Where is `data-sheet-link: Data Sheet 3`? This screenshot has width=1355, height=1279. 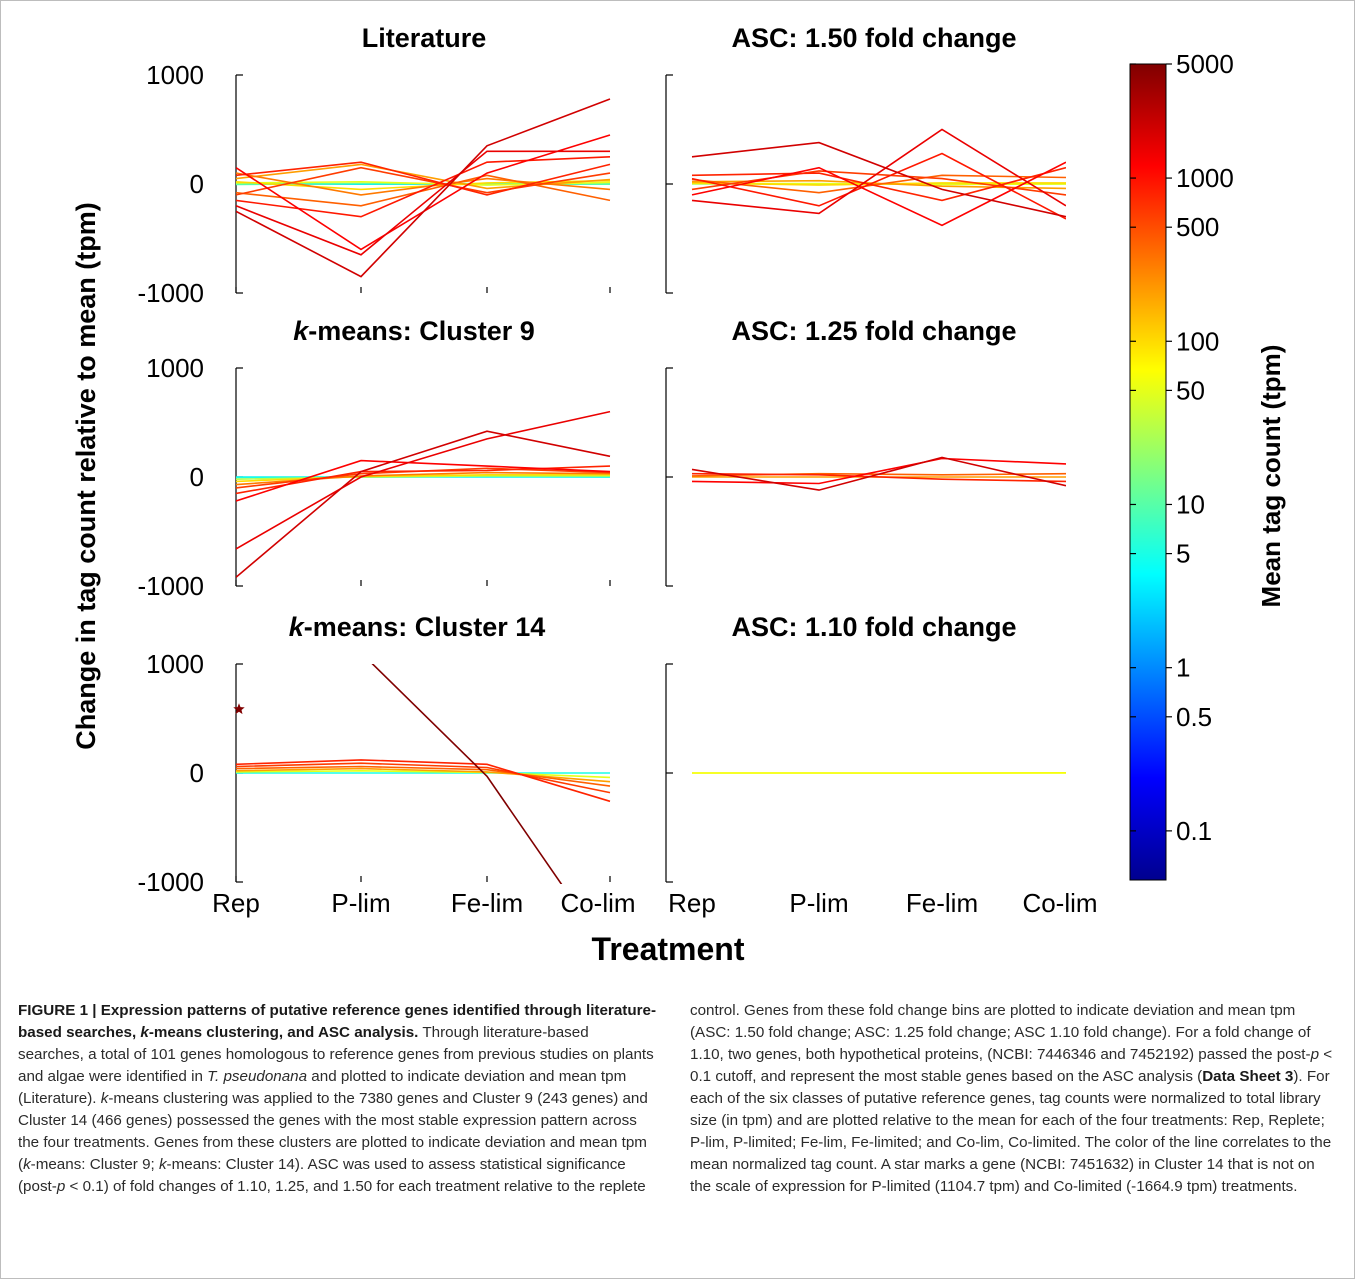
data-sheet-link: Data Sheet 3 is located at coordinates (1248, 1076).